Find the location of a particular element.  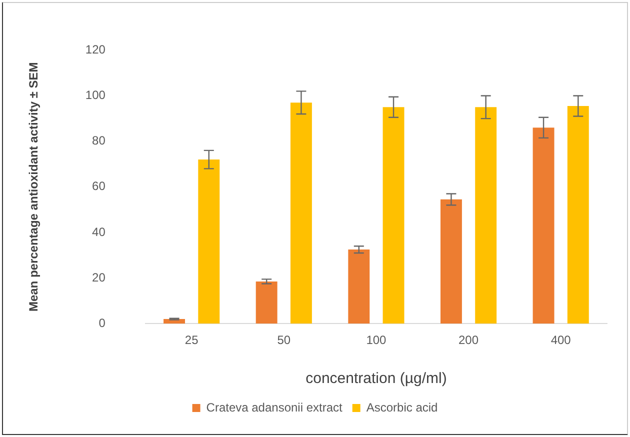

y-tick-label: 20 is located at coordinates (99, 277).